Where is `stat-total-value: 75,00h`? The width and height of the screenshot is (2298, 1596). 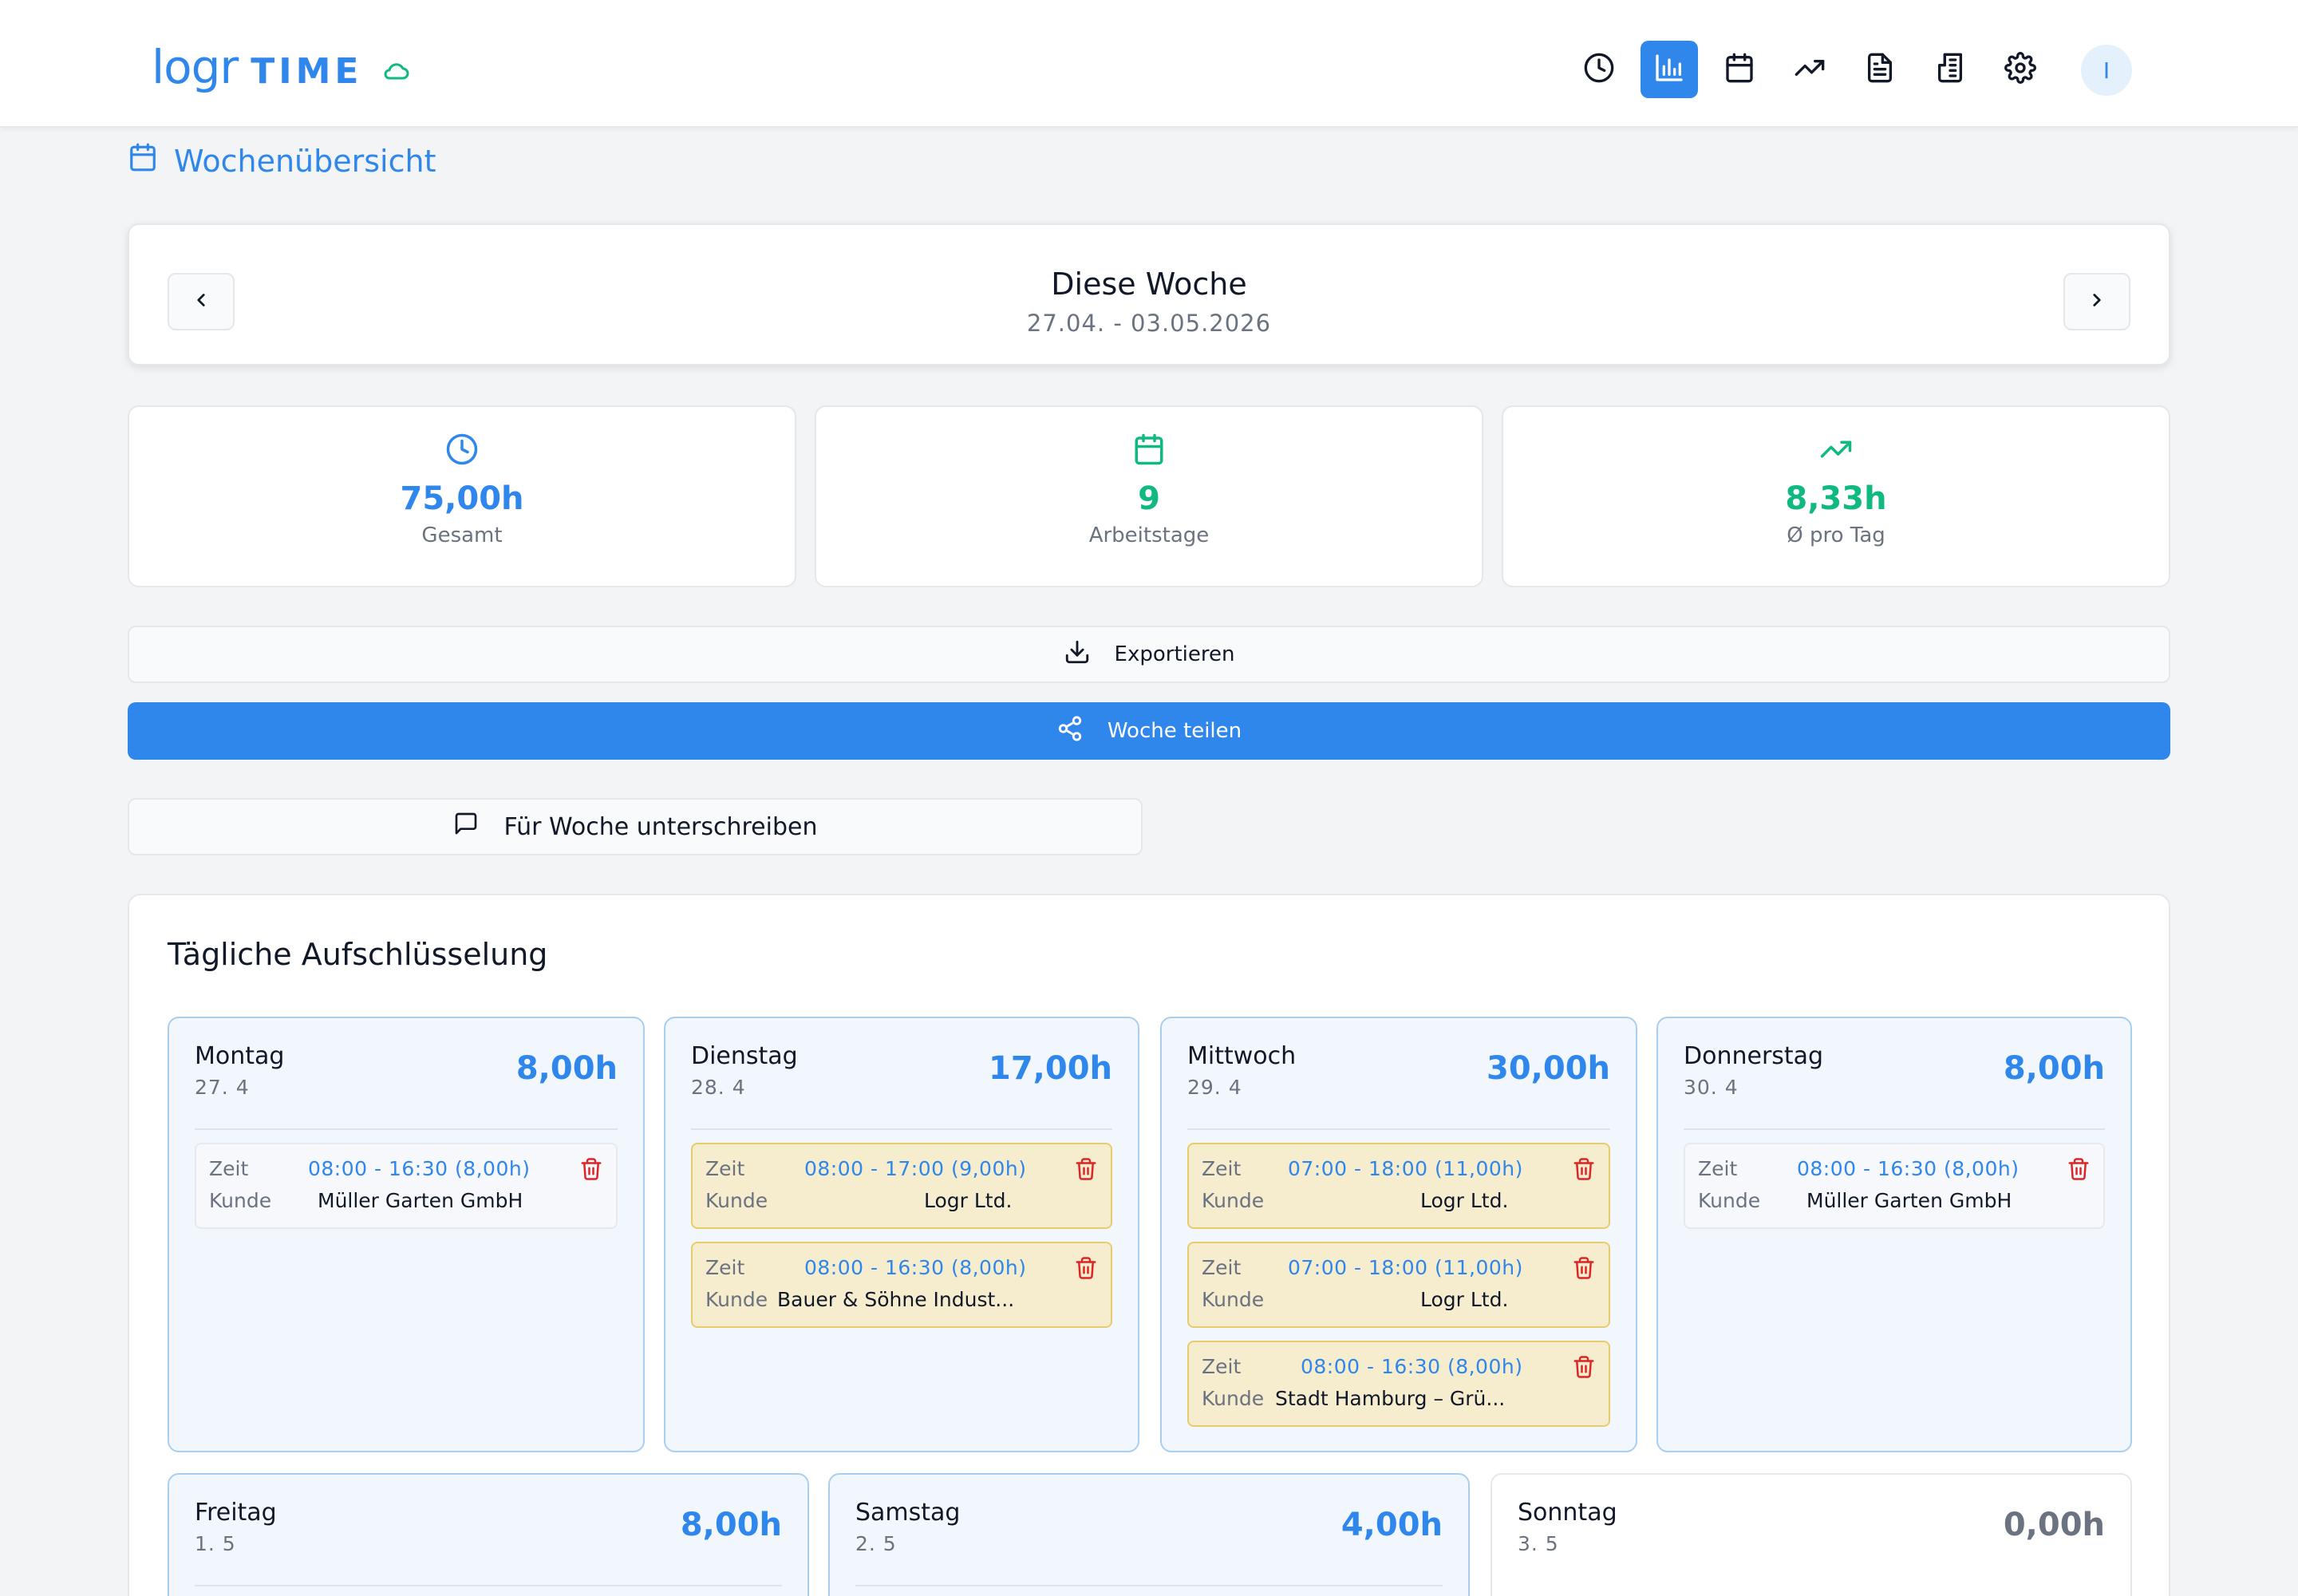 stat-total-value: 75,00h is located at coordinates (462, 499).